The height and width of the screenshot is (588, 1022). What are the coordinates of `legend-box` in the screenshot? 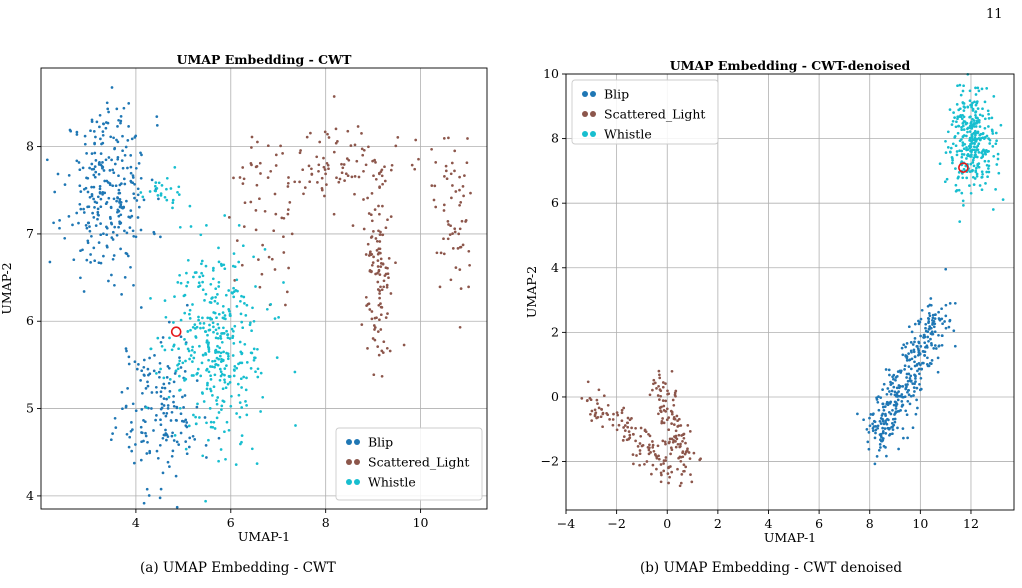 It's located at (409, 464).